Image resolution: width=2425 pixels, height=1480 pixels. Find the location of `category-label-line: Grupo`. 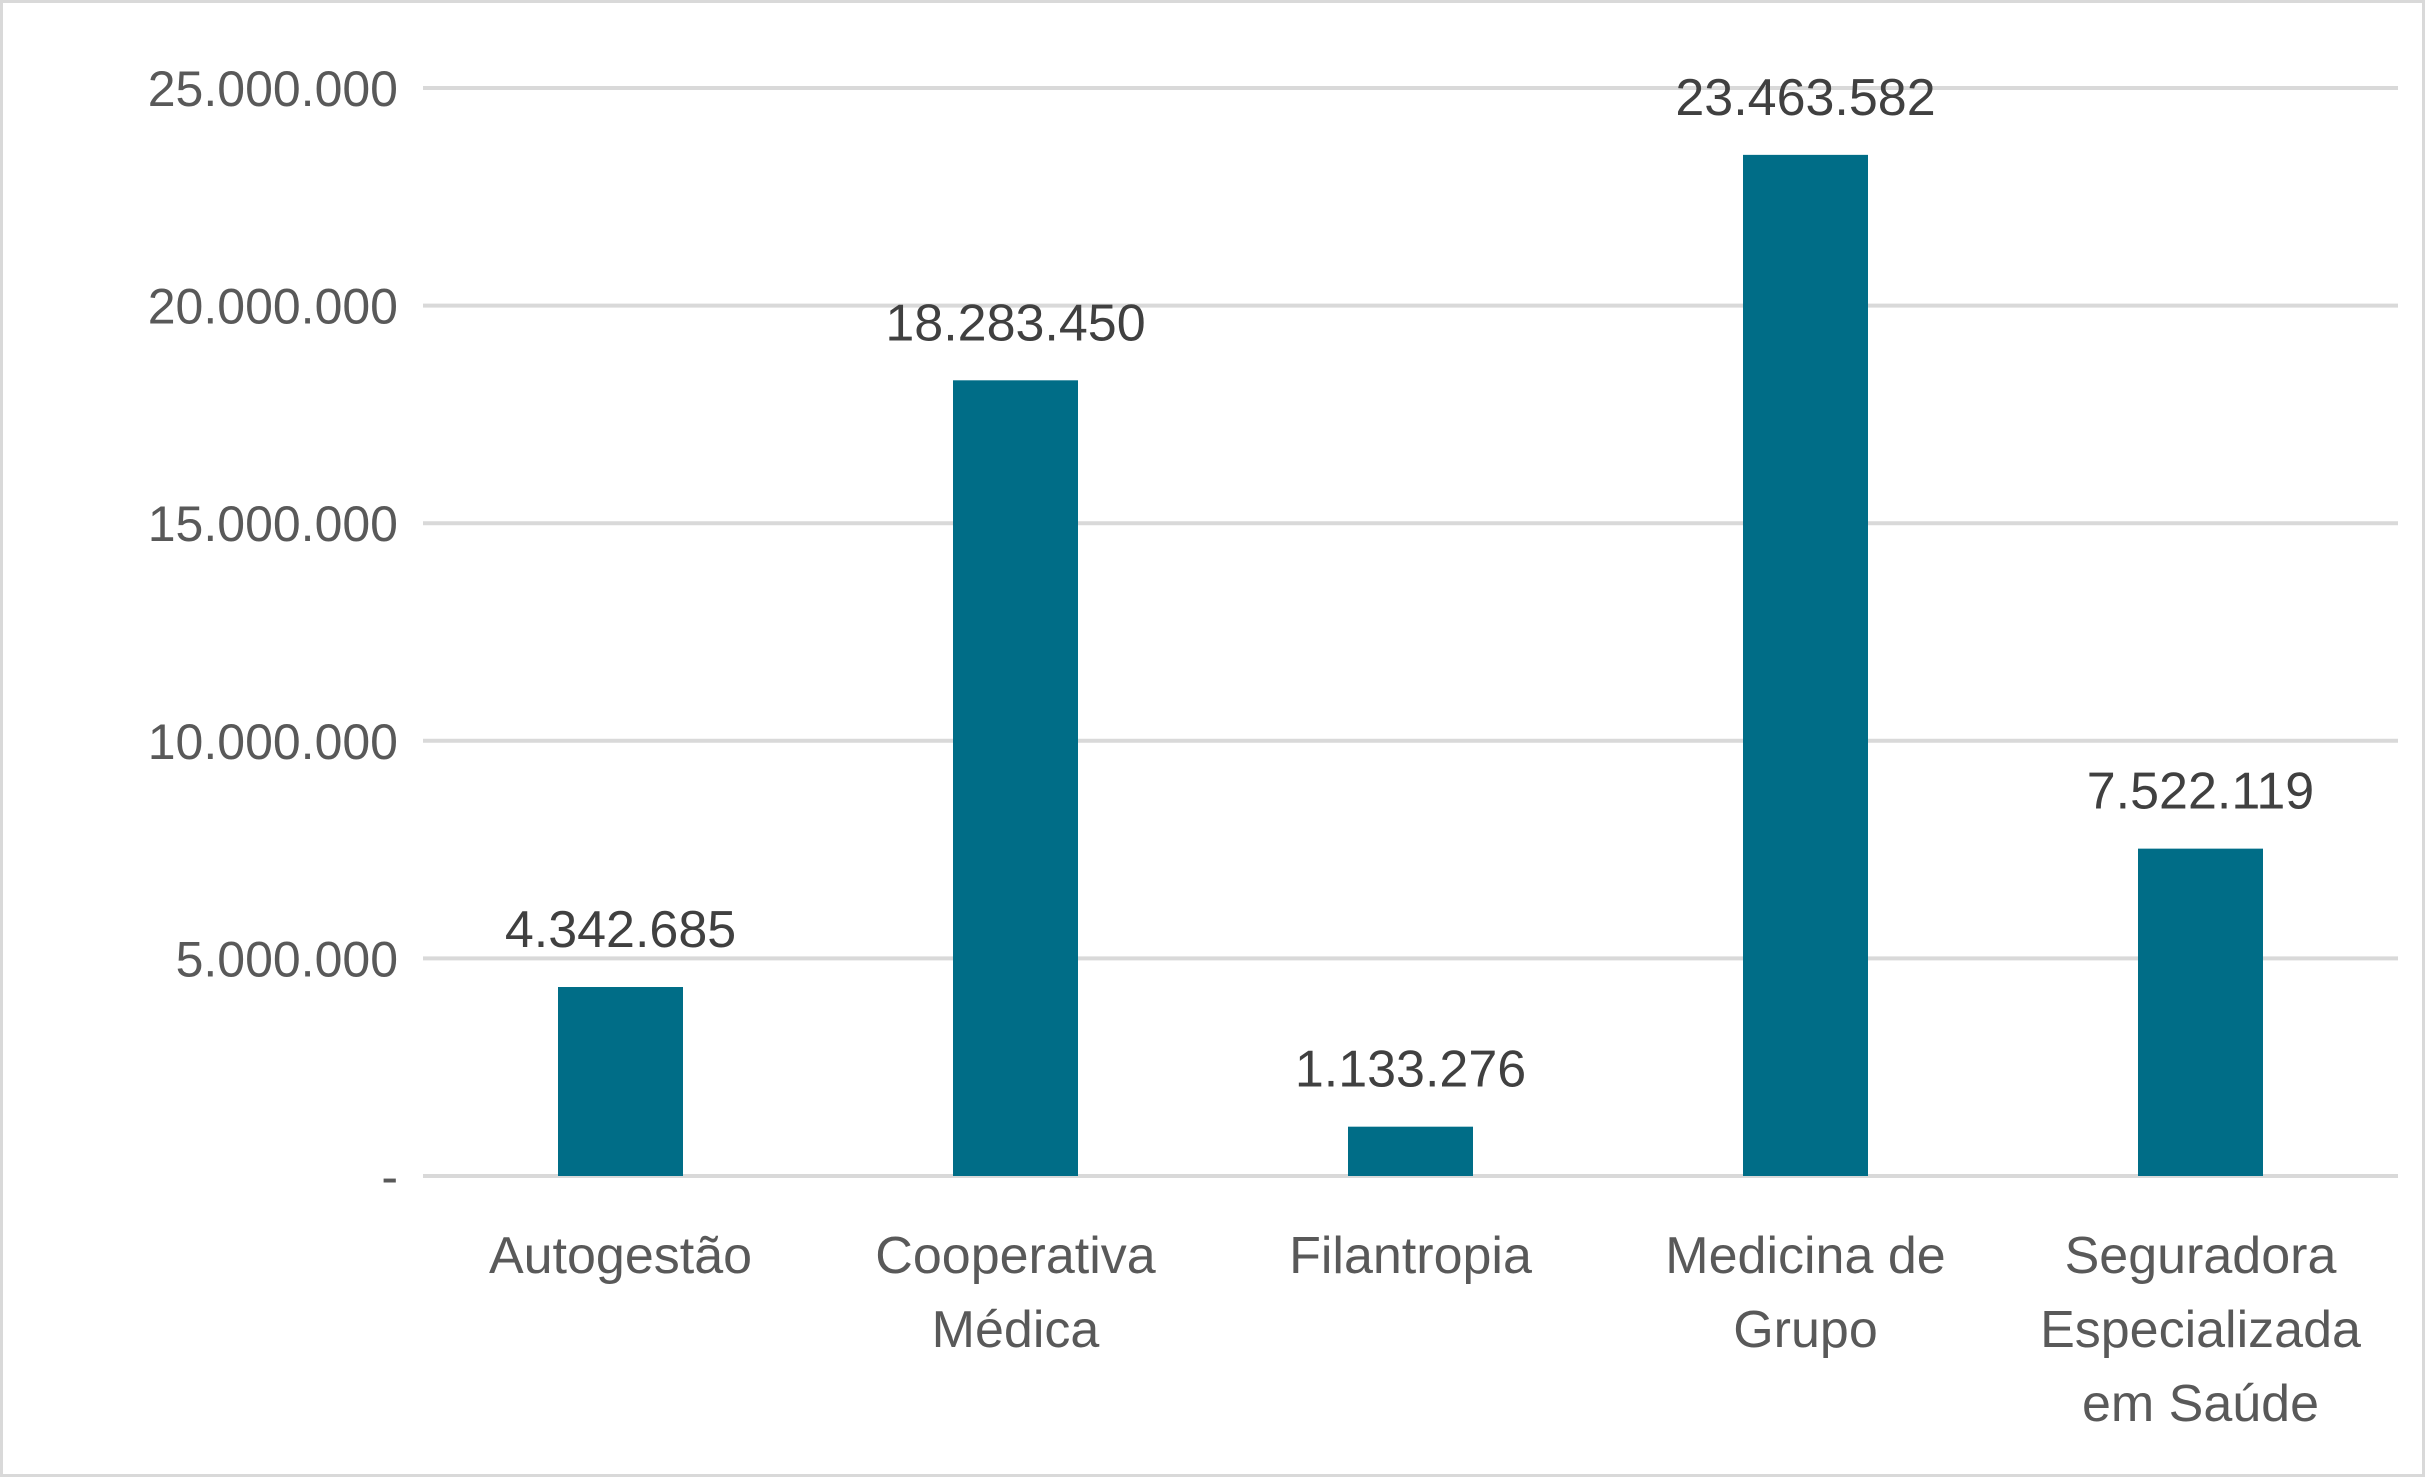

category-label-line: Grupo is located at coordinates (1805, 1330).